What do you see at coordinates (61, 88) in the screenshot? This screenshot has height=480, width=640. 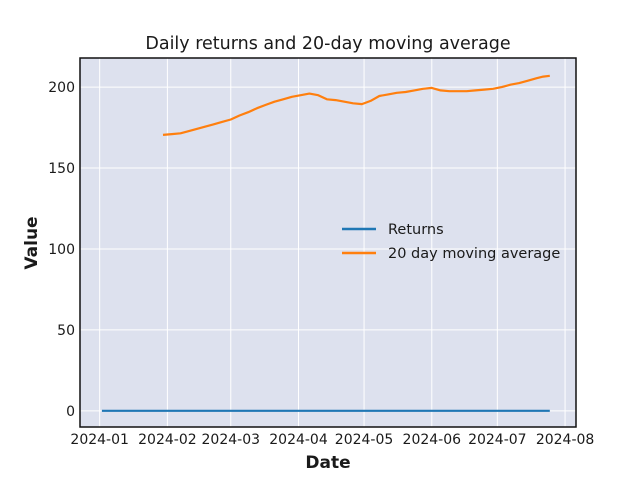 I see `y-tick-label: 200` at bounding box center [61, 88].